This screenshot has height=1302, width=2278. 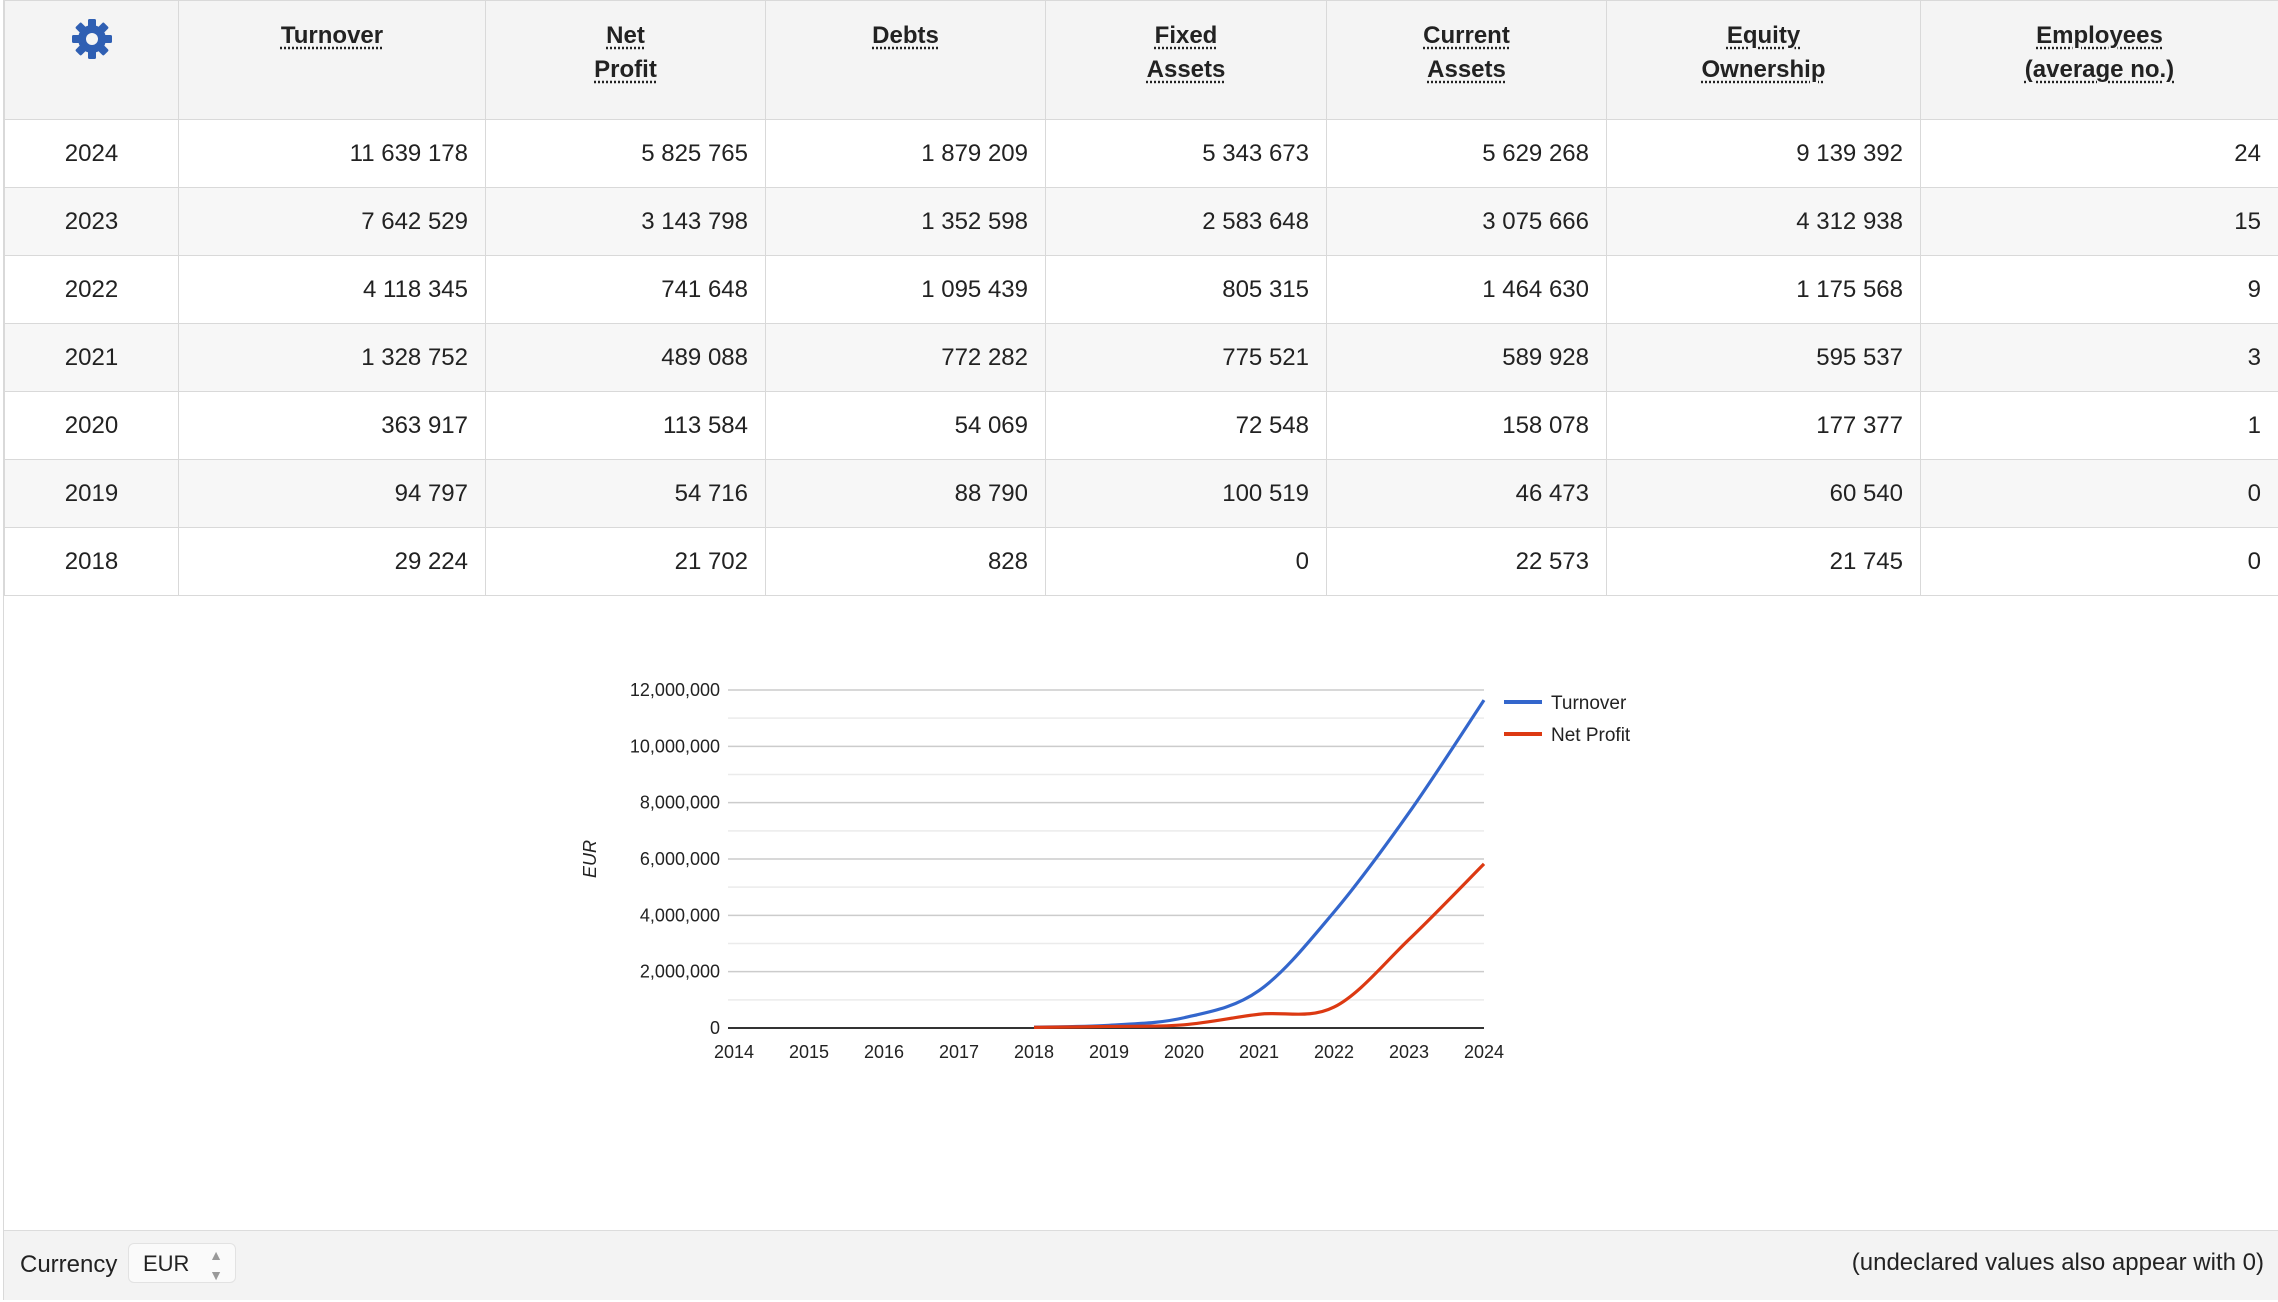 What do you see at coordinates (1109, 1052) in the screenshot?
I see `x-tick-label: 2019` at bounding box center [1109, 1052].